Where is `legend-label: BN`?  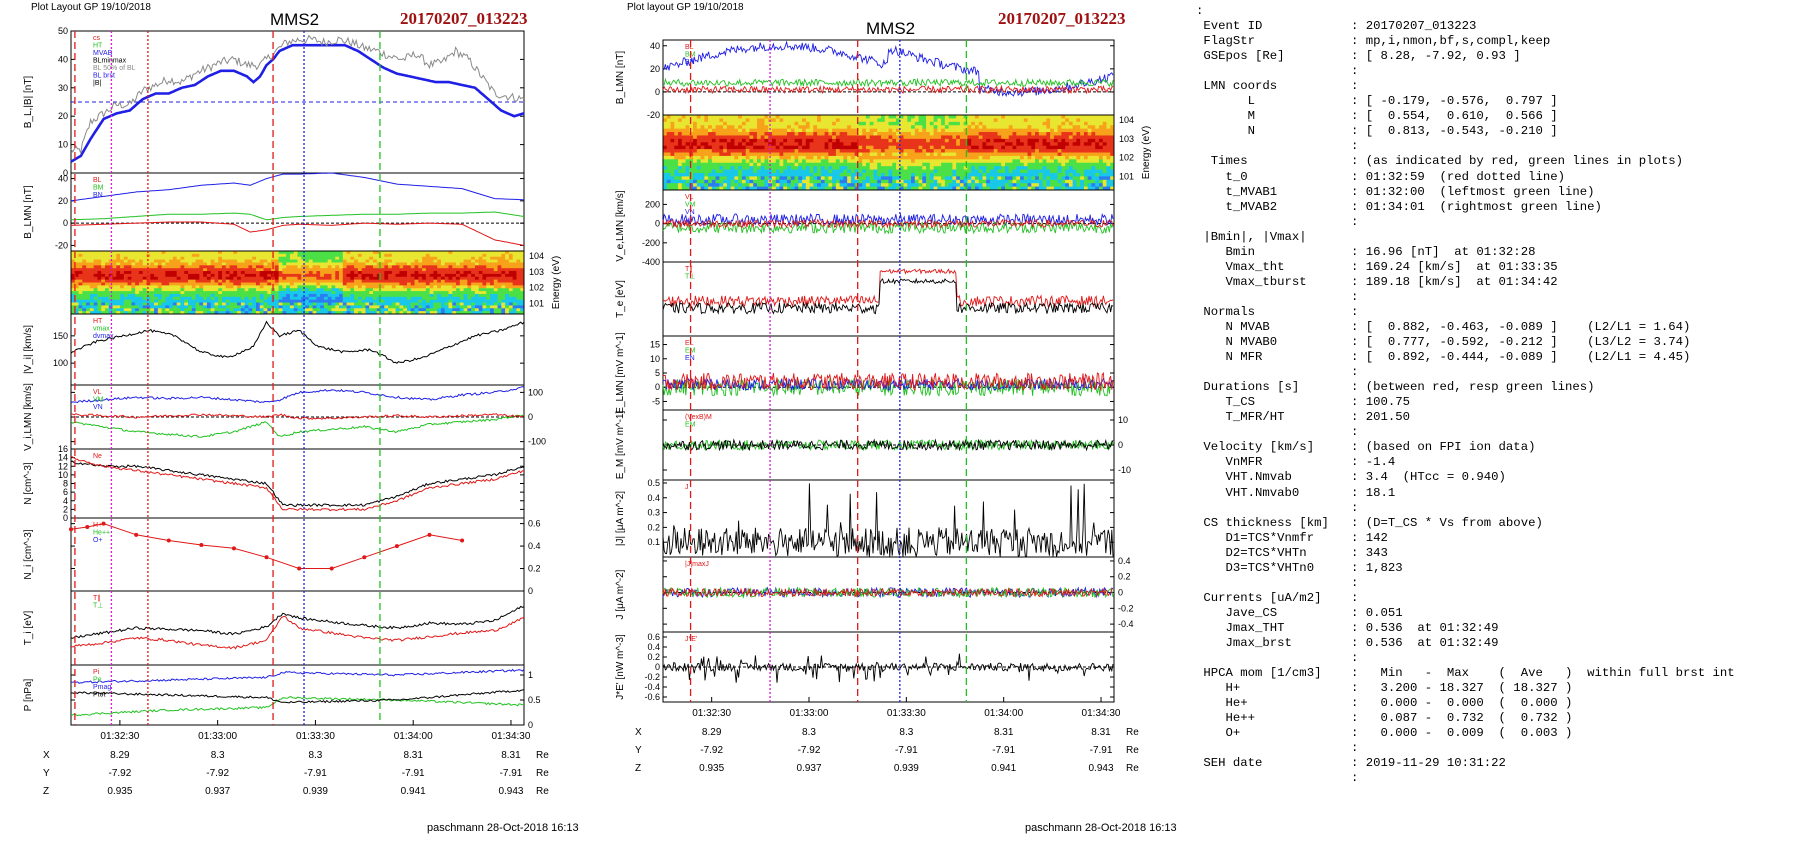
legend-label: BN is located at coordinates (98, 195).